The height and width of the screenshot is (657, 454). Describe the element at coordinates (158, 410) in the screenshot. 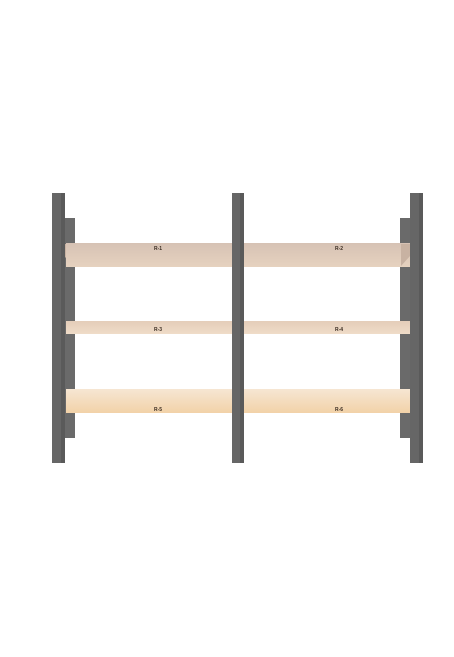

I see `shelf-label-r5: R-5` at that location.